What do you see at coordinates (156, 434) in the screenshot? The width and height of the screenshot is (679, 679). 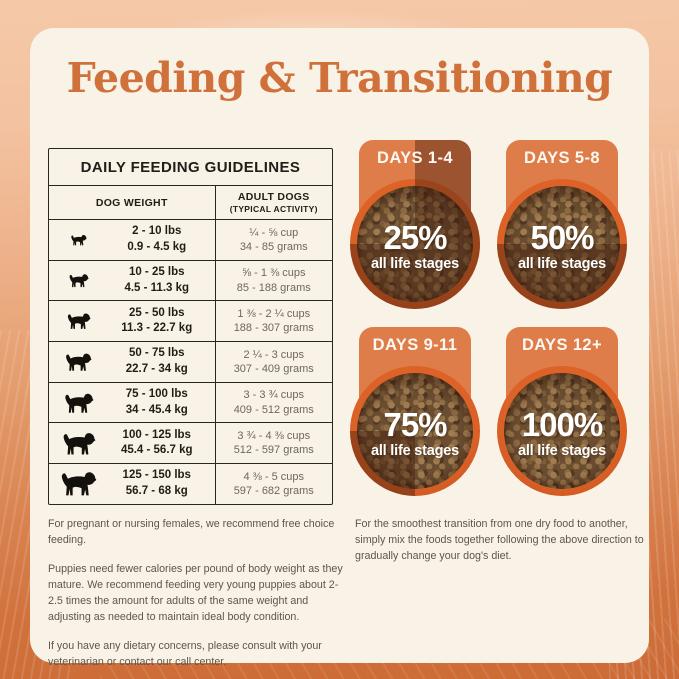 I see `weight-lbs: 100 - 125 lbs` at bounding box center [156, 434].